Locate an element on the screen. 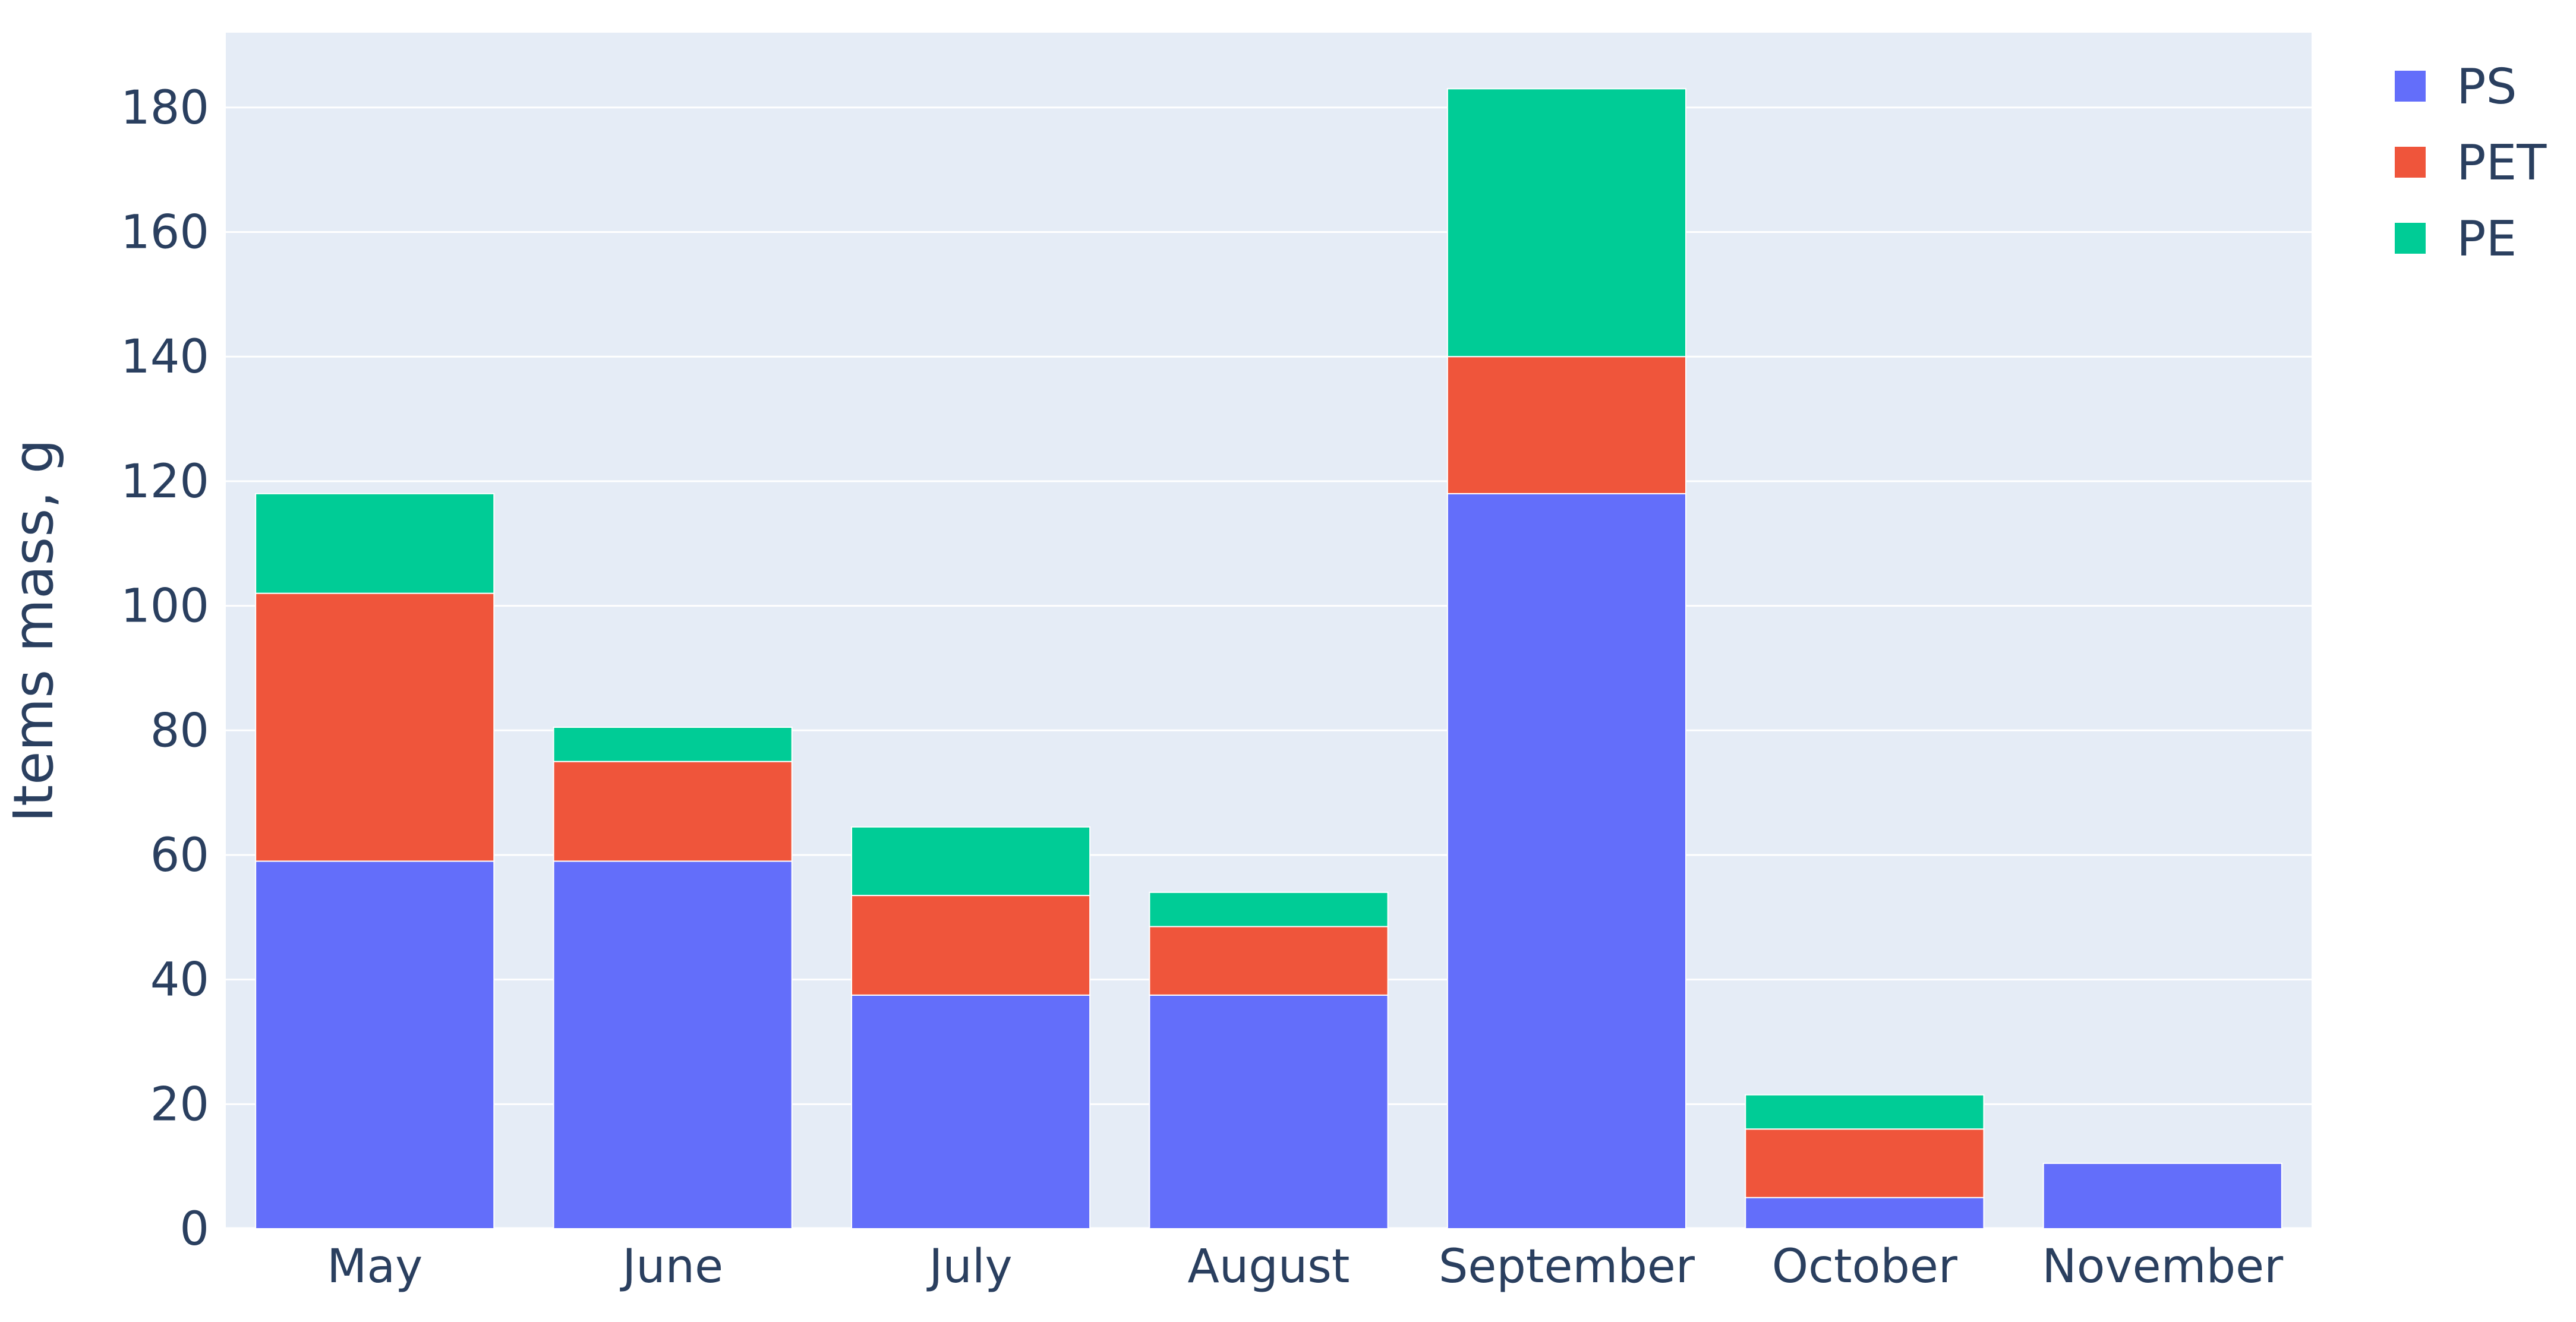 Image resolution: width=2576 pixels, height=1322 pixels. bar-pet-september is located at coordinates (1567, 425).